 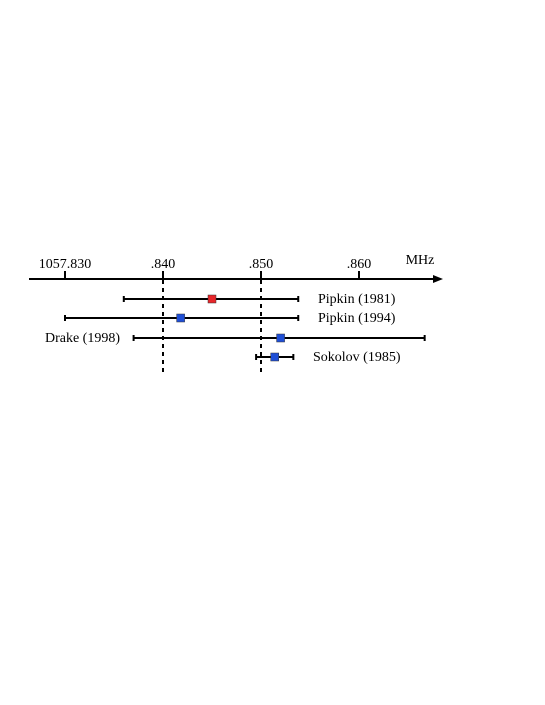 I want to click on measurement-row: Sokolov (1985), so click(x=328, y=357).